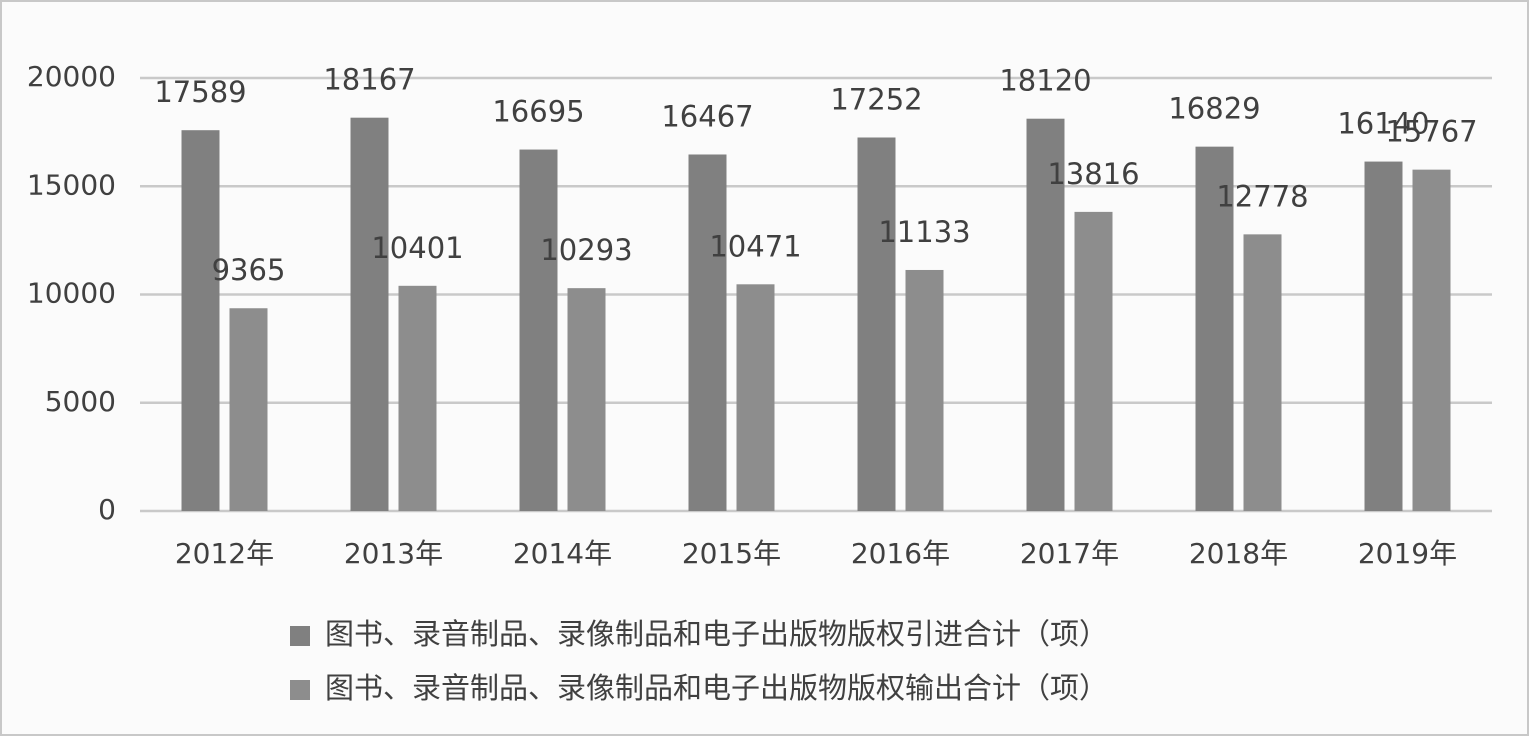 The width and height of the screenshot is (1529, 736). Describe the element at coordinates (1214, 109) in the screenshot. I see `value-label: 16829` at that location.